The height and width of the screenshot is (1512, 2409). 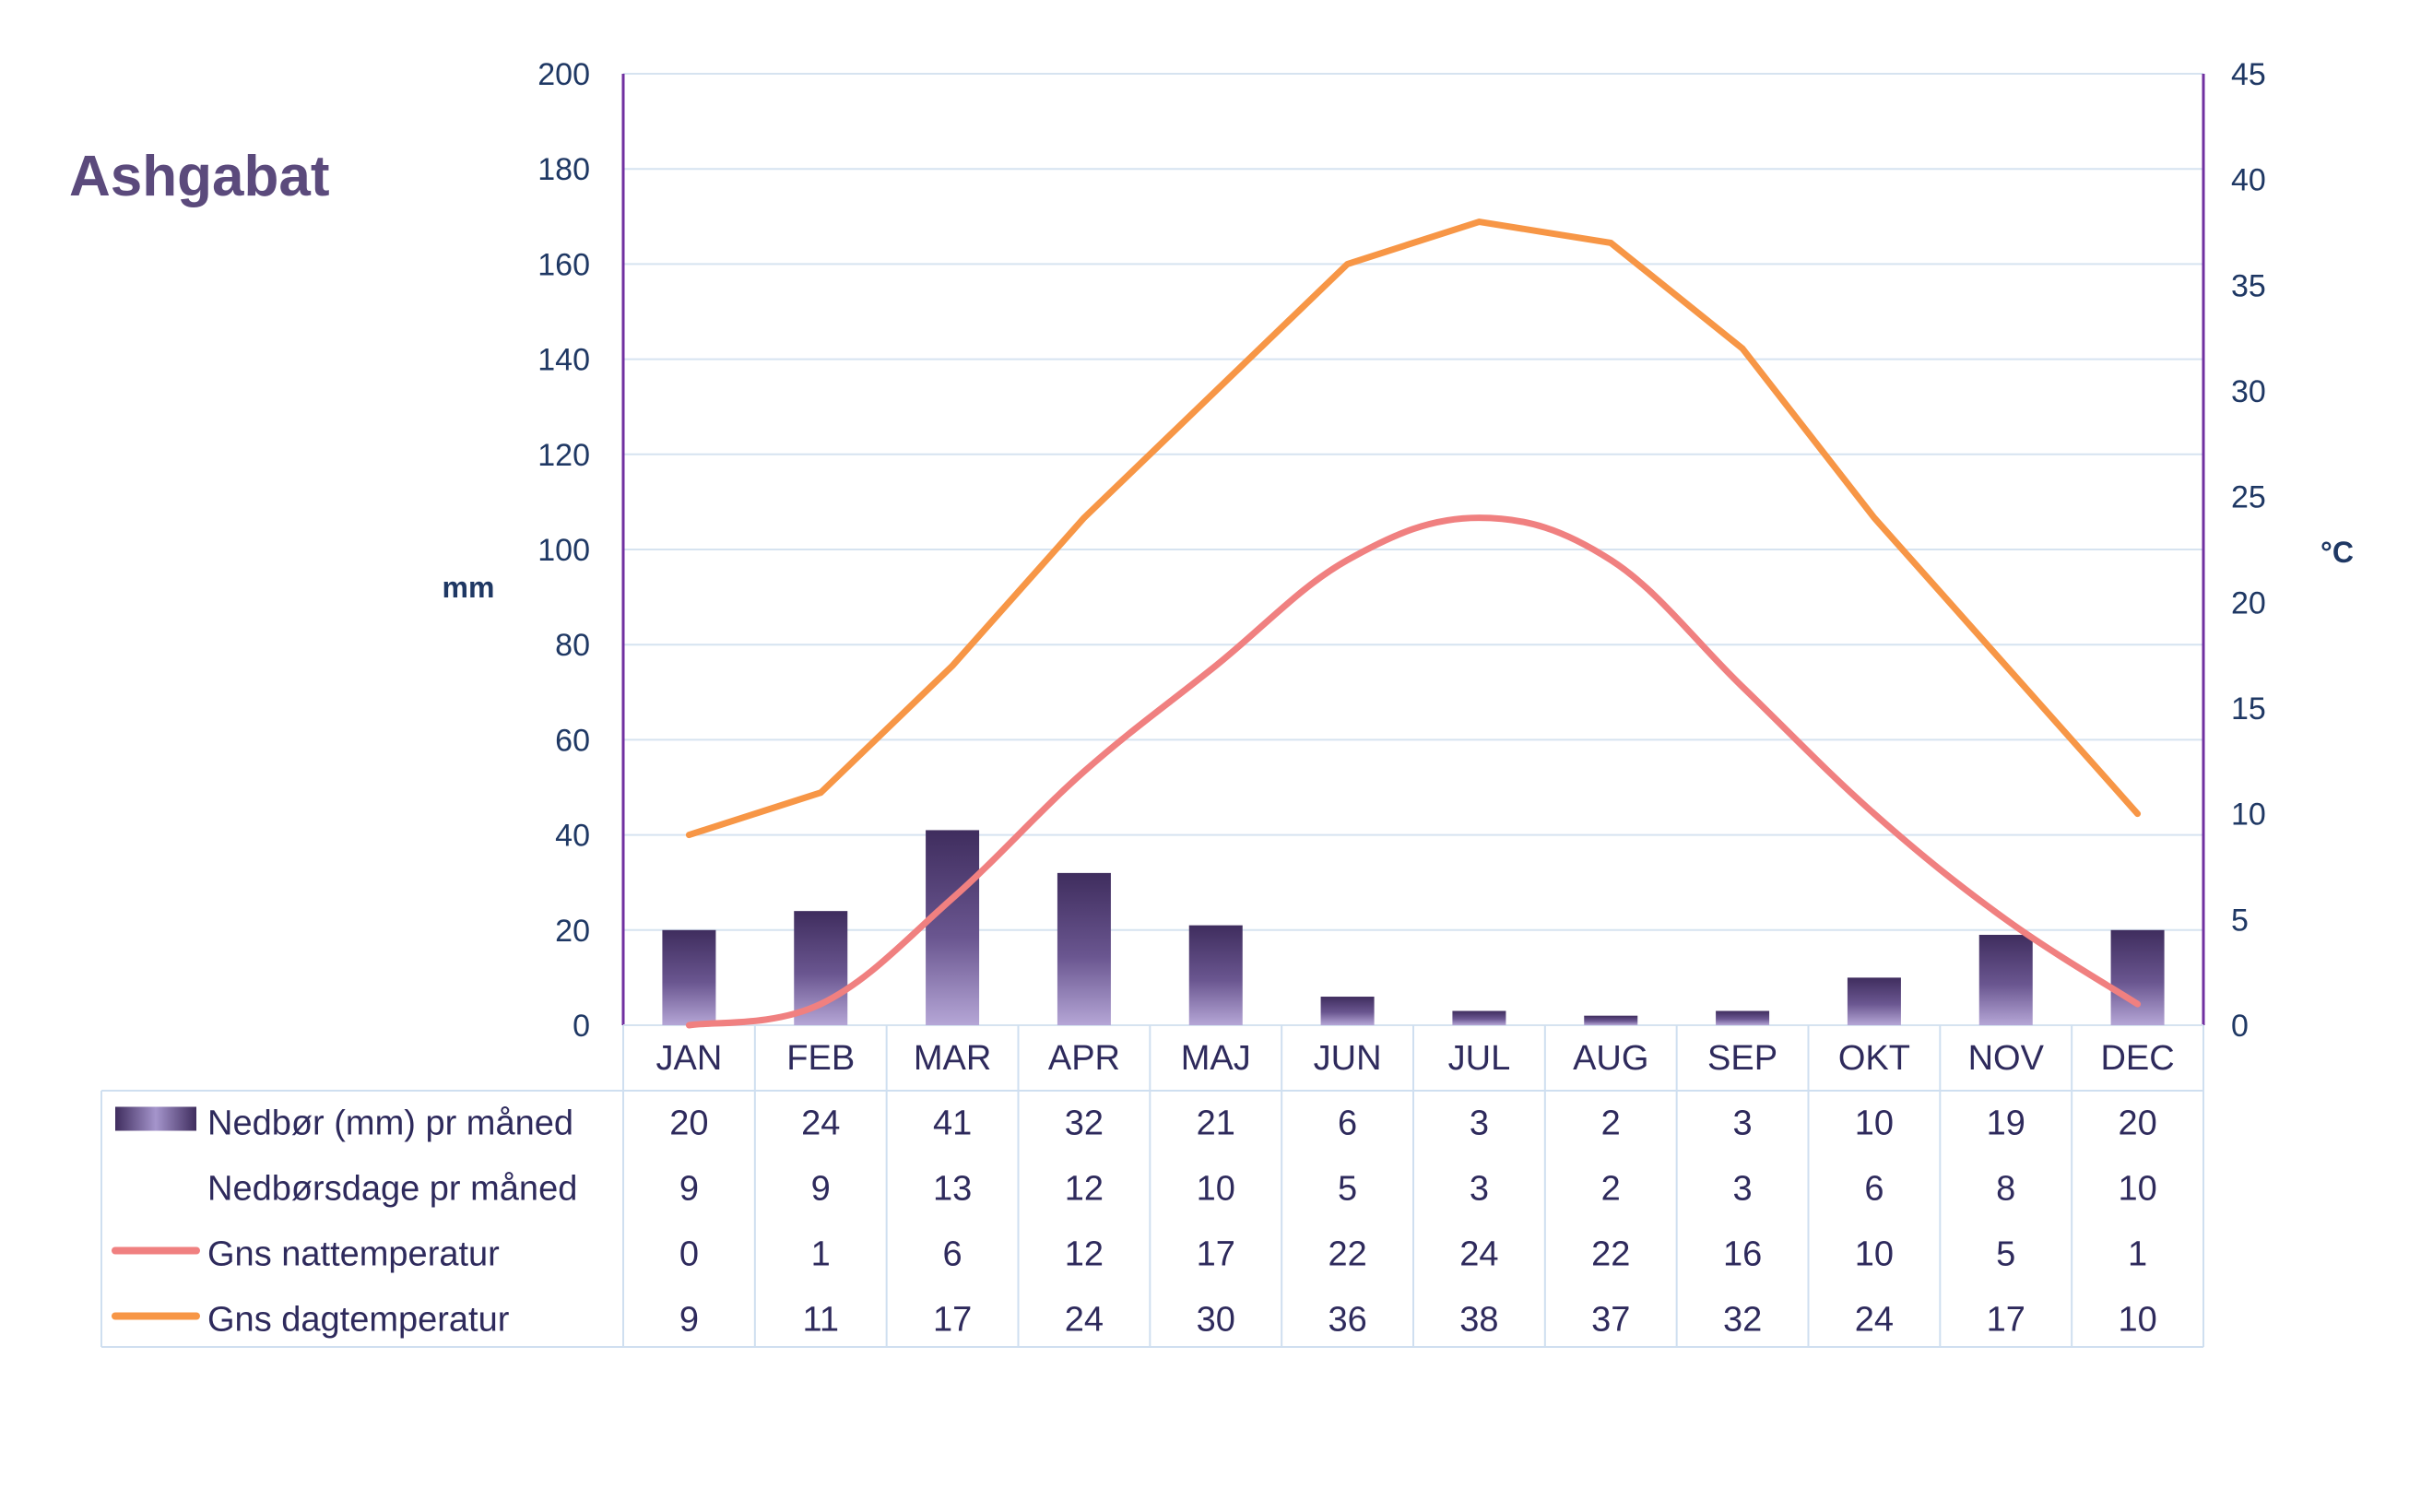 I want to click on x-category-label: JAN, so click(x=689, y=1058).